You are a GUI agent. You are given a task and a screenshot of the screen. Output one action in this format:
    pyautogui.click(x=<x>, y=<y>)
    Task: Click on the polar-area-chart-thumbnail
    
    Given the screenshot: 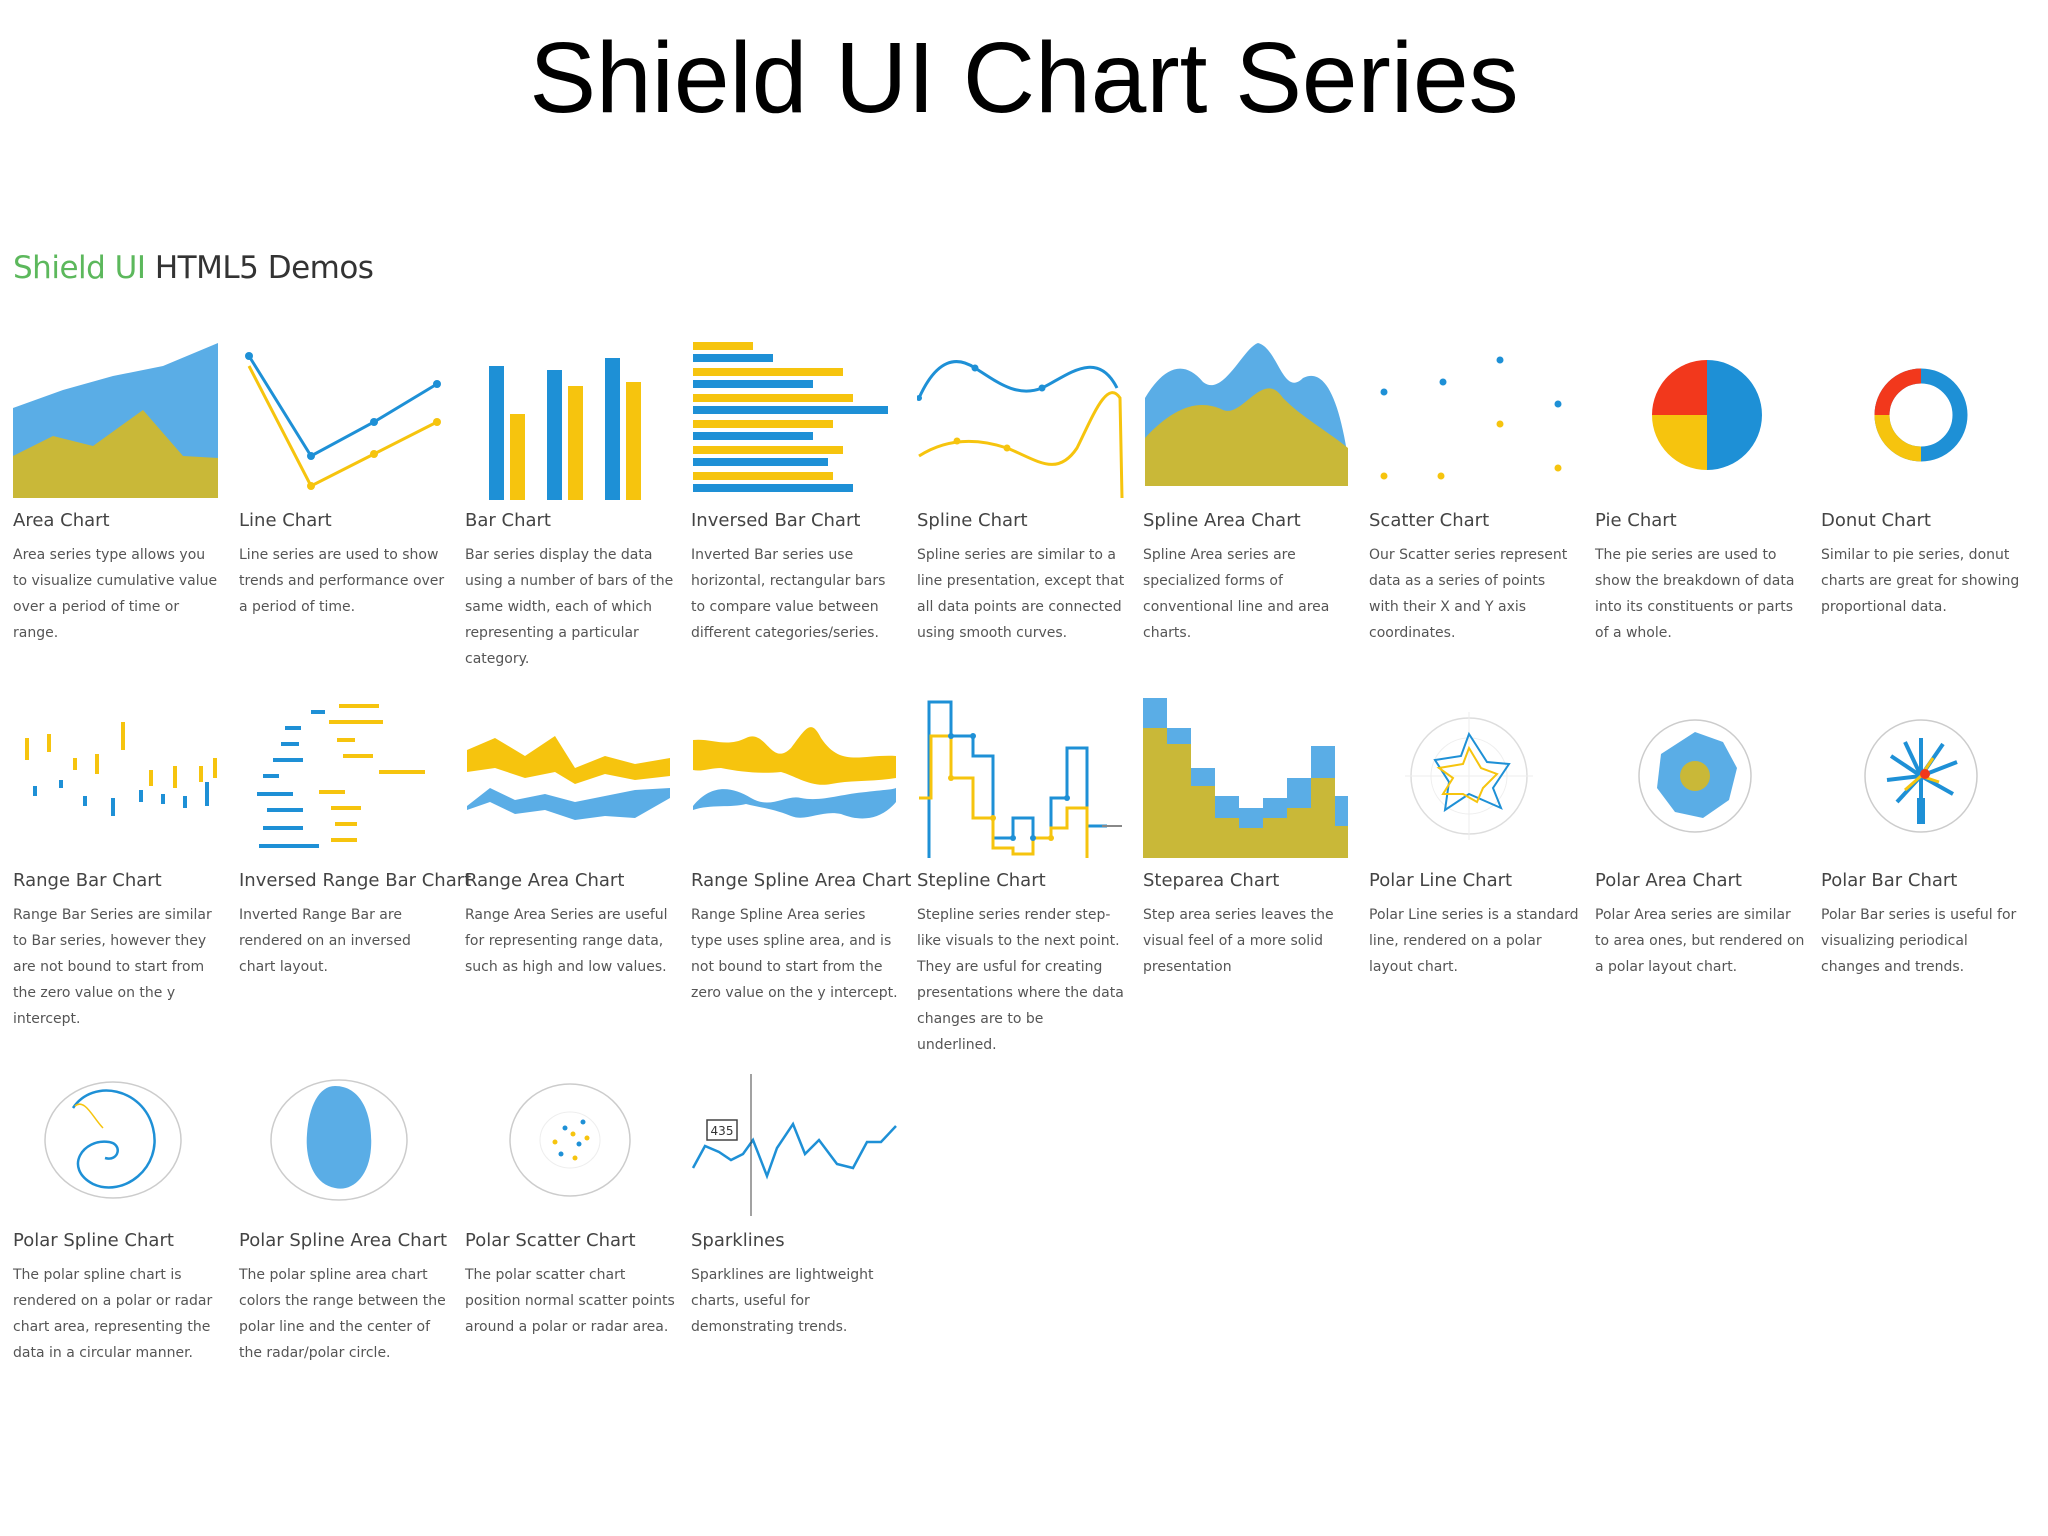 What is the action you would take?
    pyautogui.click(x=1695, y=776)
    